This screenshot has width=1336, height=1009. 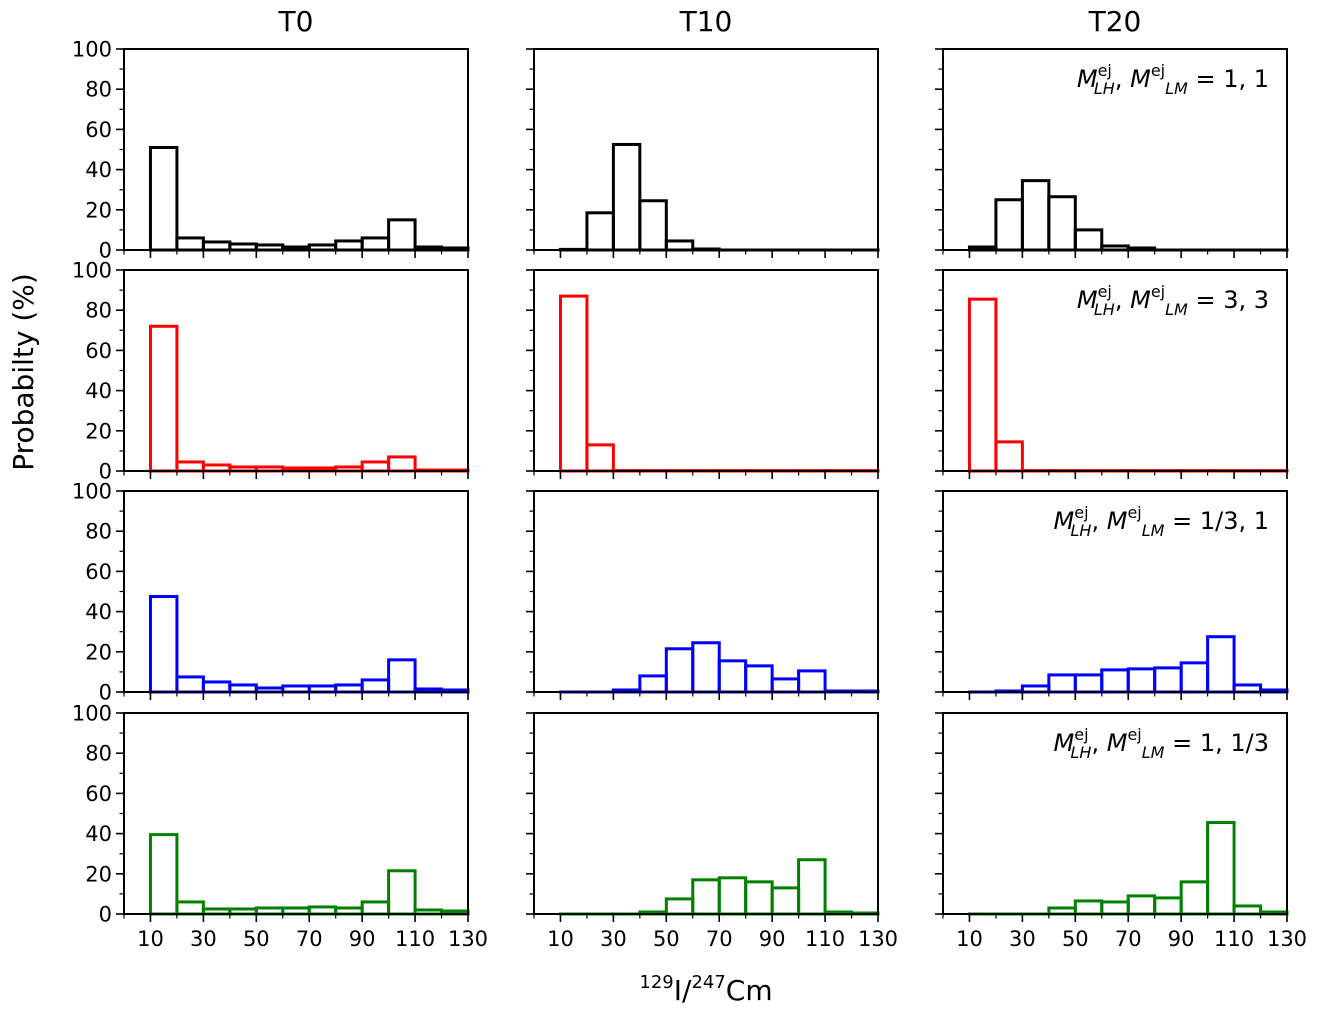 I want to click on panel-r3-t0: 0 20 40 60 80 100, so click(x=271, y=592).